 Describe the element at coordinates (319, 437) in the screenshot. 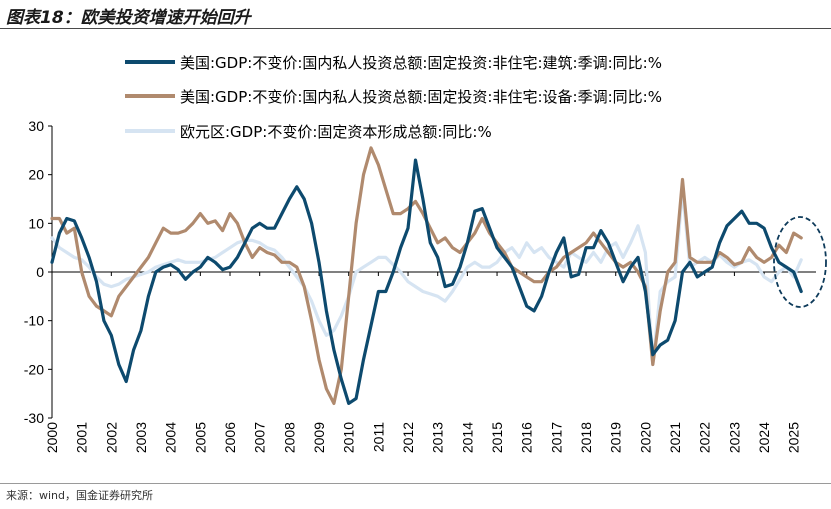

I see `x-tick-label: 2009` at that location.